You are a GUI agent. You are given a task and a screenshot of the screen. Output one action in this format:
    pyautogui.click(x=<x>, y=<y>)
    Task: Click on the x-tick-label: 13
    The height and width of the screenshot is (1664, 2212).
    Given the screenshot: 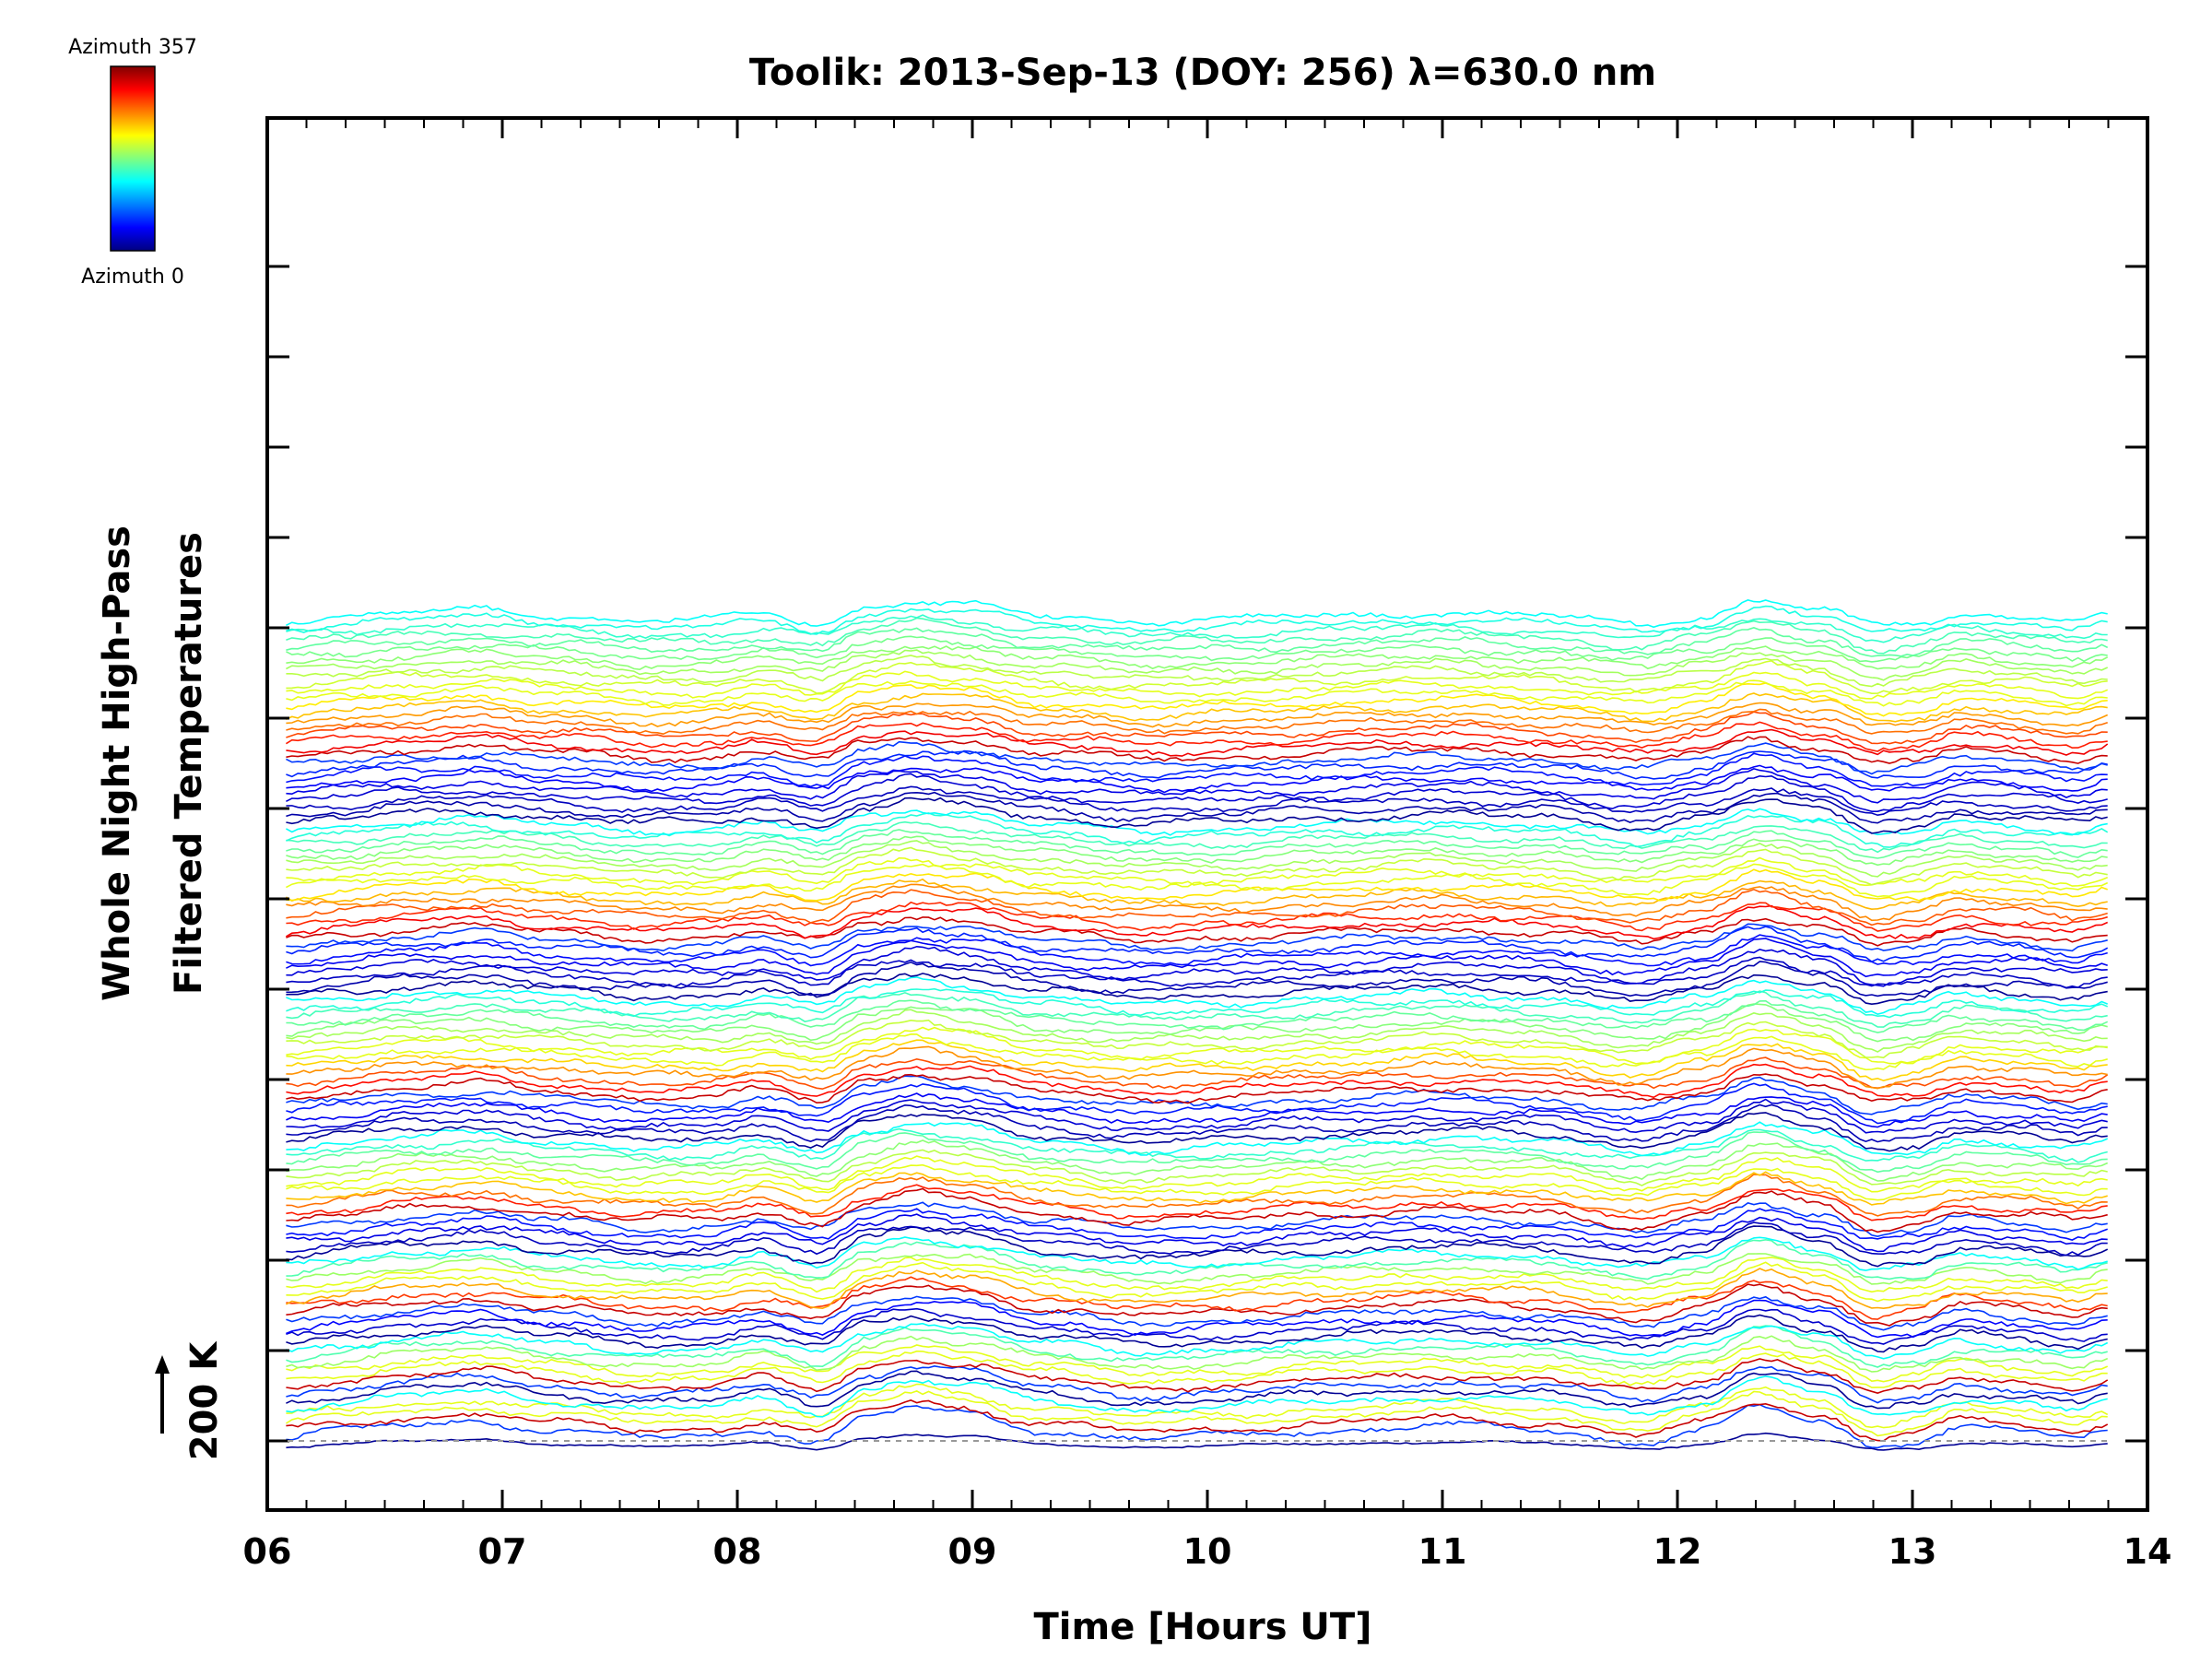 What is the action you would take?
    pyautogui.click(x=1912, y=1551)
    